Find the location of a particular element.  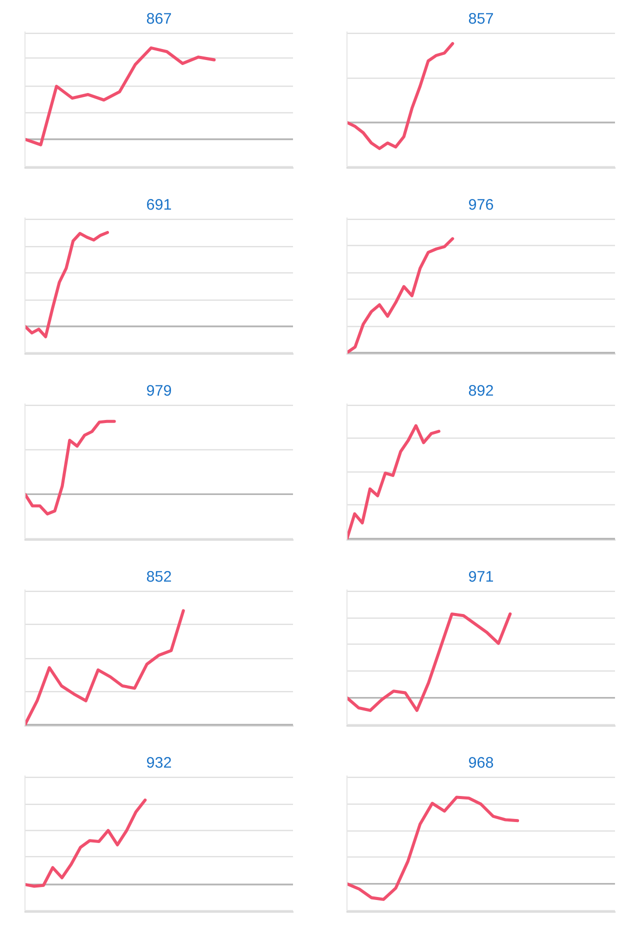

chart-title: 892 is located at coordinates (480, 390).